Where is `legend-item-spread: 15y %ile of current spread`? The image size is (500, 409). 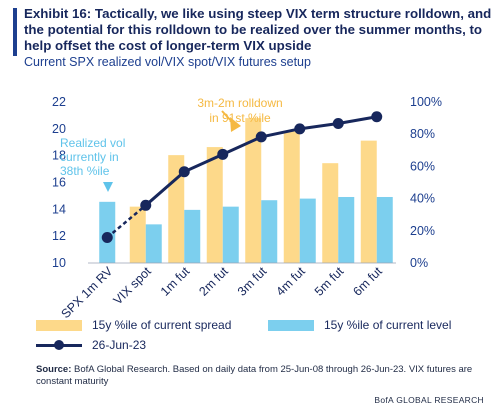
legend-item-spread: 15y %ile of current spread is located at coordinates (133, 325).